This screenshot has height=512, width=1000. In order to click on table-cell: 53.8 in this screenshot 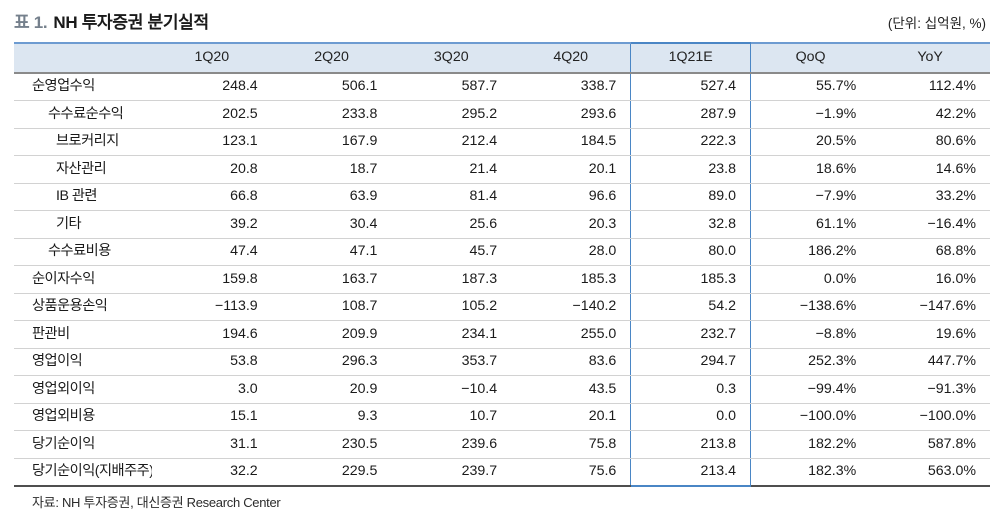, I will do `click(212, 362)`.